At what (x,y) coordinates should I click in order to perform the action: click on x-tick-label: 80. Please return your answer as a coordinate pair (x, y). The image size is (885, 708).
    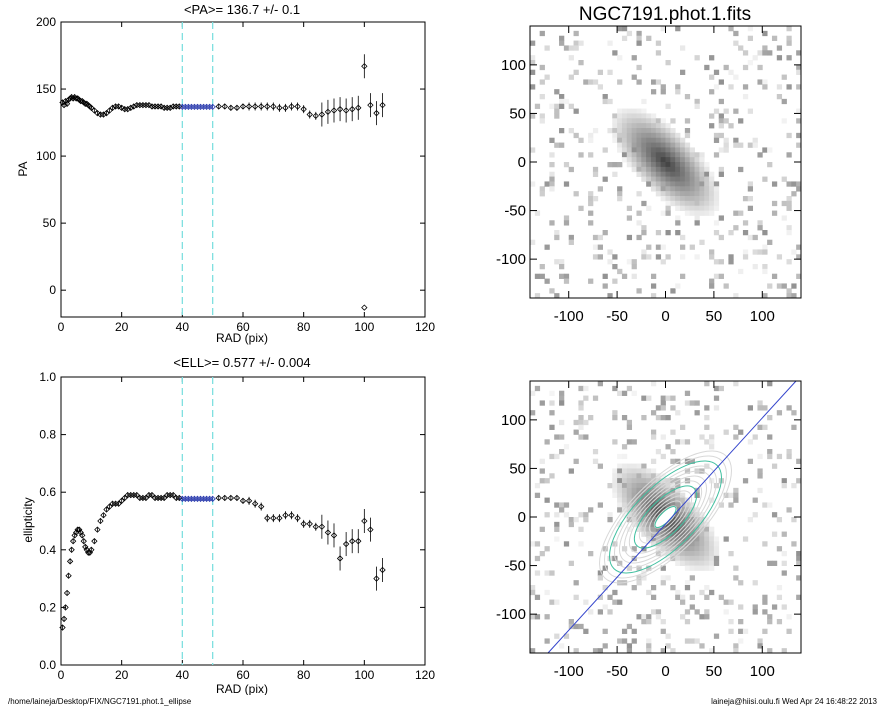
    Looking at the image, I should click on (304, 327).